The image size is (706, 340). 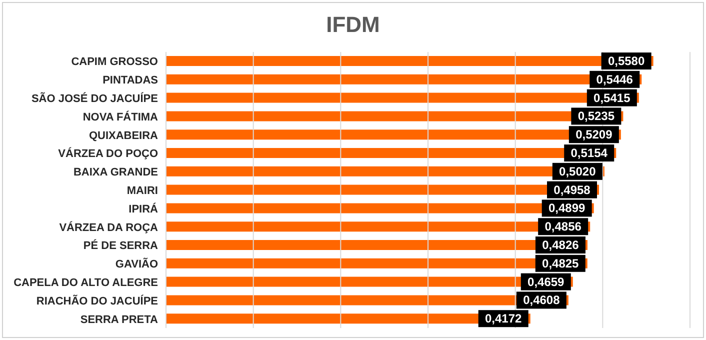 What do you see at coordinates (120, 245) in the screenshot?
I see `y-tick-label: PÉ DE SERRA` at bounding box center [120, 245].